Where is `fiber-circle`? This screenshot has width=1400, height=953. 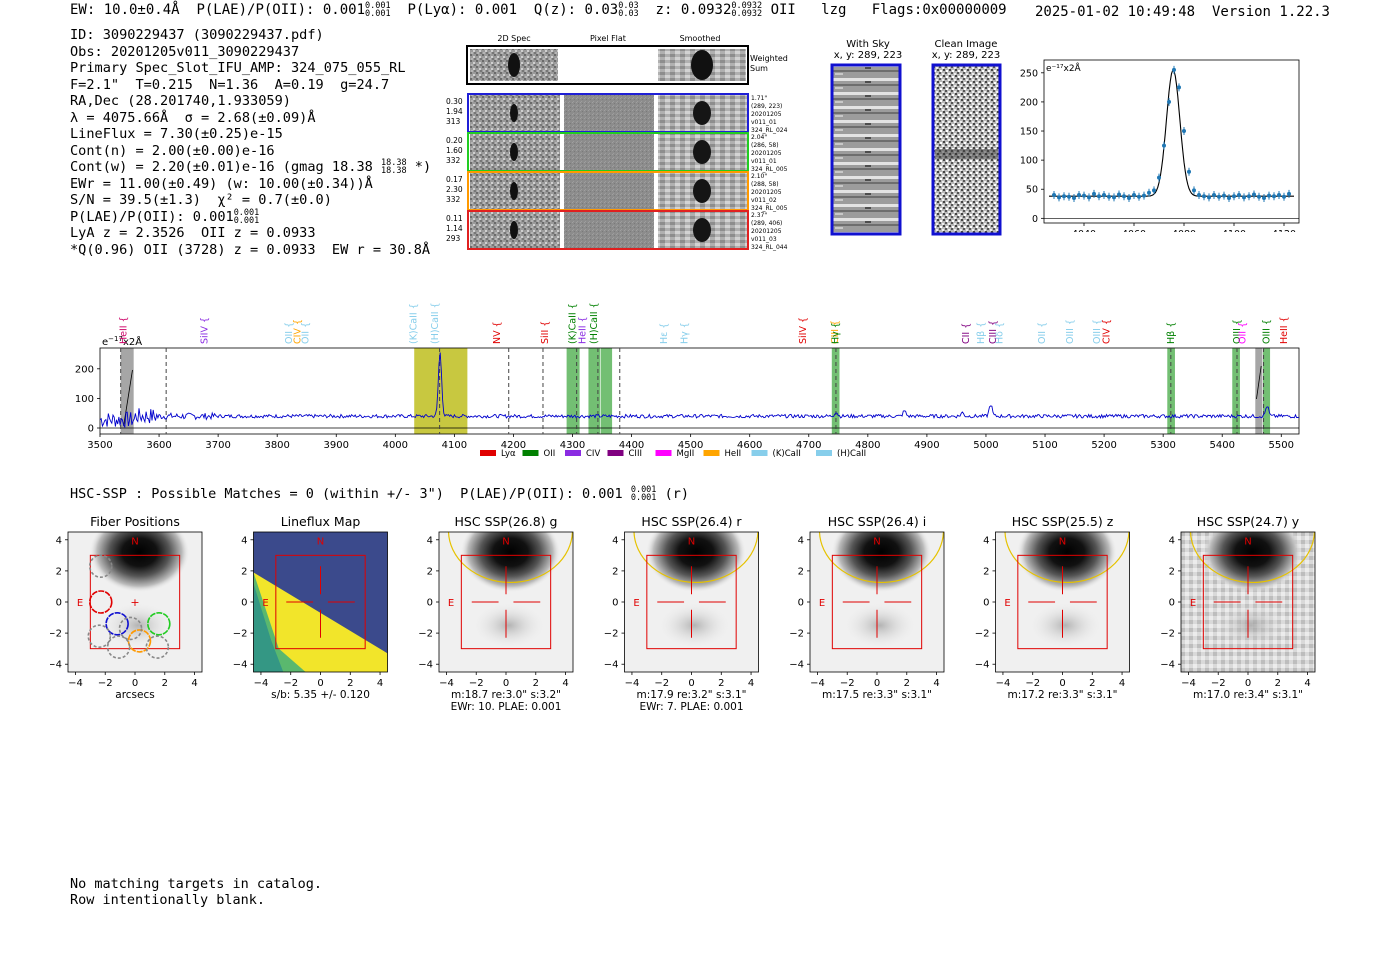 fiber-circle is located at coordinates (139, 641).